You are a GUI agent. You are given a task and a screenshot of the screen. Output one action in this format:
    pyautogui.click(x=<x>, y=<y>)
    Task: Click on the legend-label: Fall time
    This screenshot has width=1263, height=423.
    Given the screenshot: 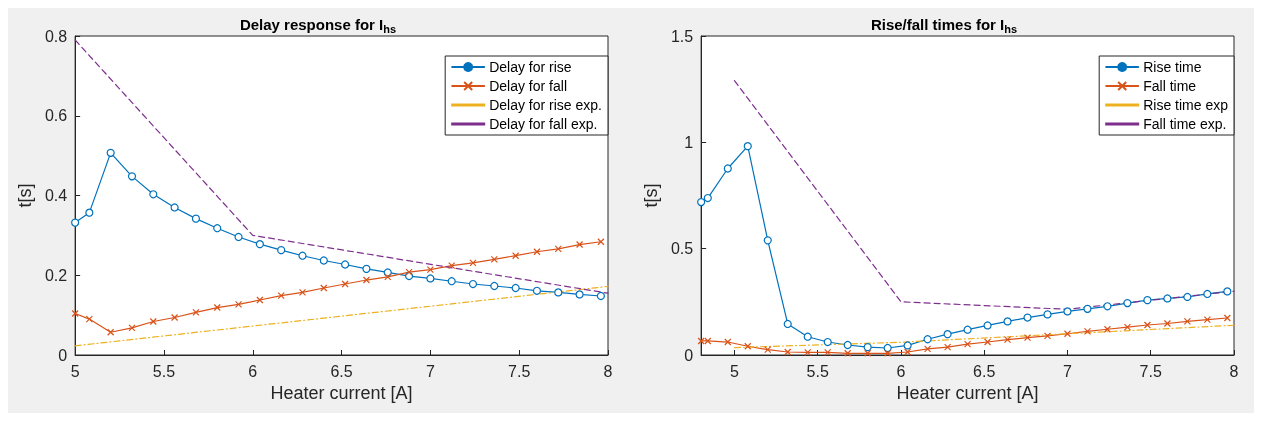 What is the action you would take?
    pyautogui.click(x=1170, y=86)
    